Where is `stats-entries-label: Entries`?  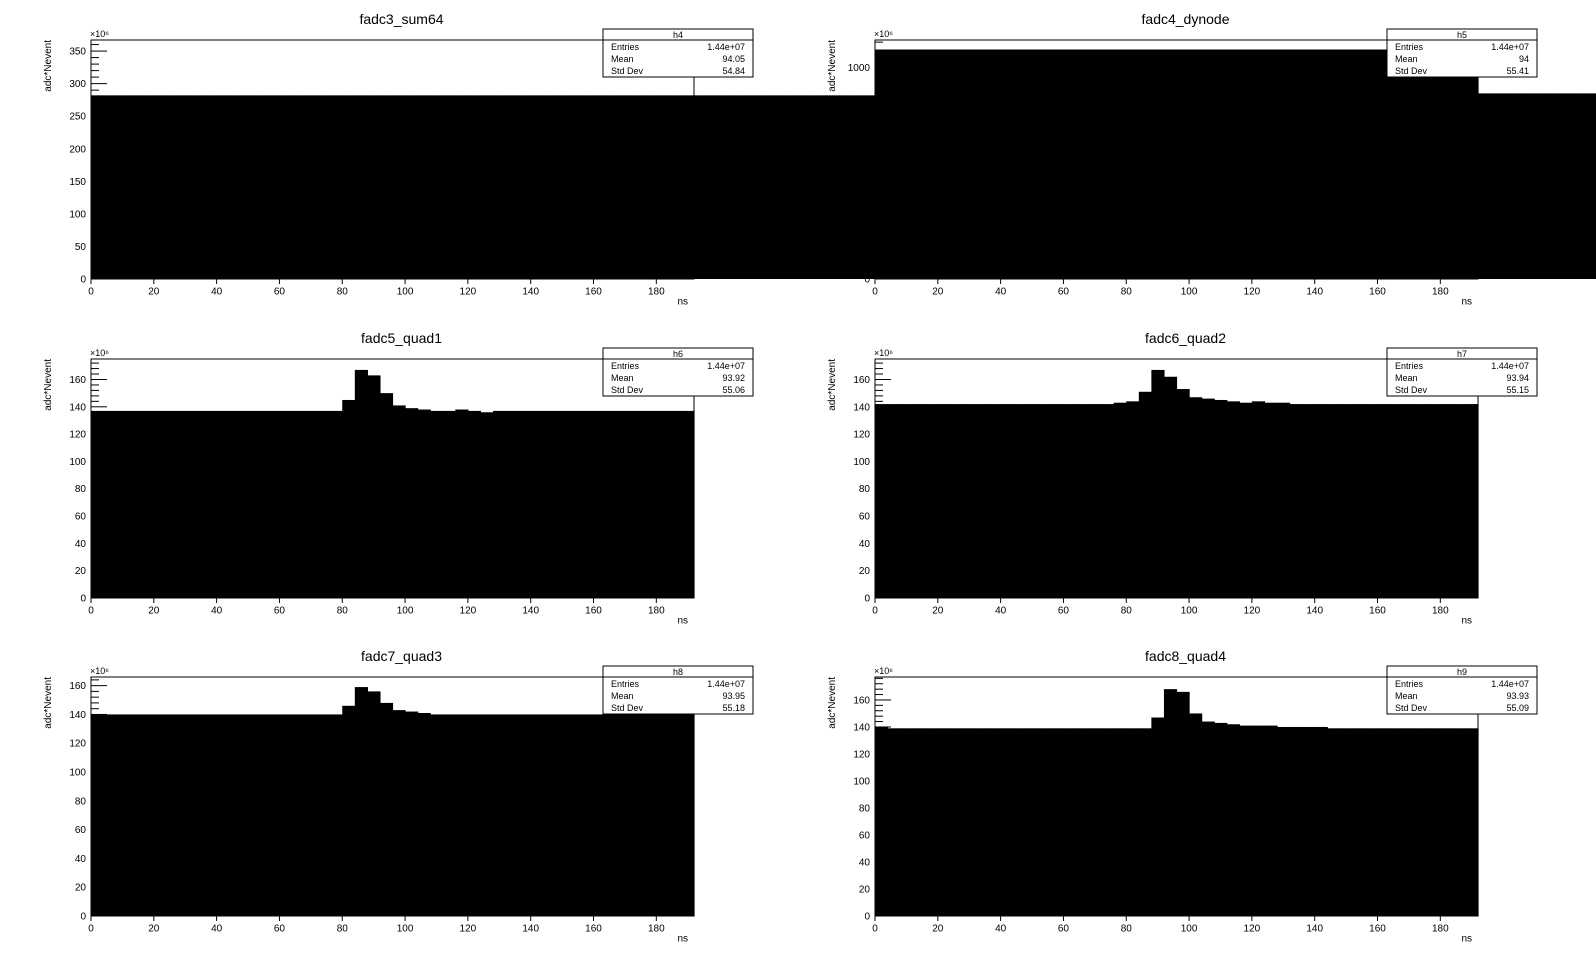 stats-entries-label: Entries is located at coordinates (625, 47).